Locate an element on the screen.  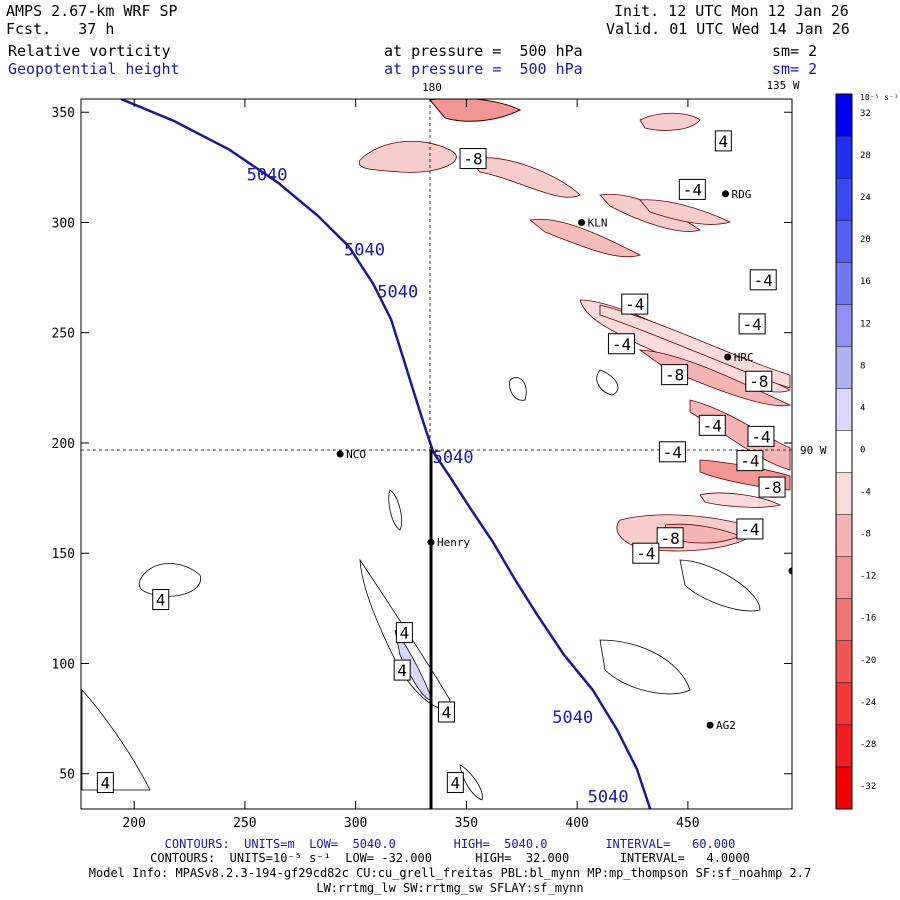
colorbar-tick-label: 24 is located at coordinates (865, 198).